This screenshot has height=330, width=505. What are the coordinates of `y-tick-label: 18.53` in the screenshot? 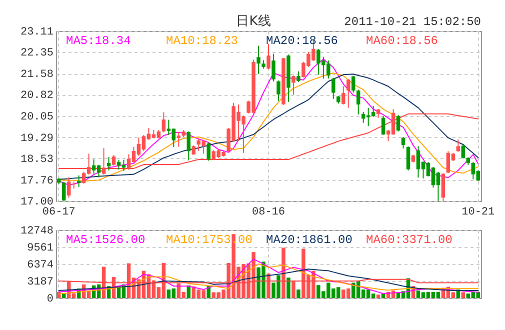 It's located at (37, 160).